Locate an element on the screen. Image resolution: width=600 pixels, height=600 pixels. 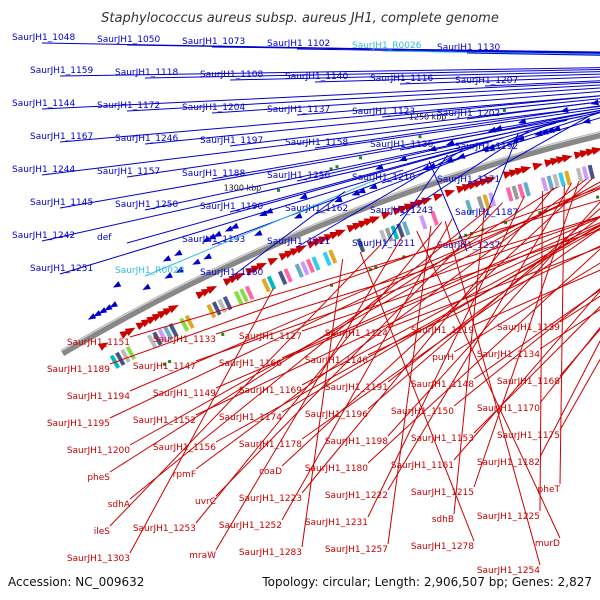
reverse-gene-label: SaurJH1_1150 is located at coordinates (422, 412).